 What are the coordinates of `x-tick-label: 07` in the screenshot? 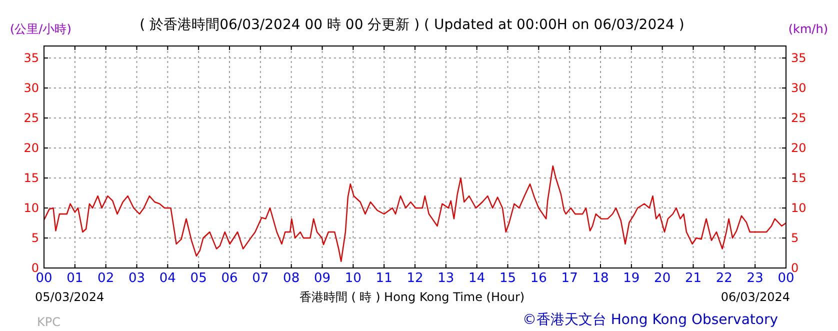 It's located at (260, 278).